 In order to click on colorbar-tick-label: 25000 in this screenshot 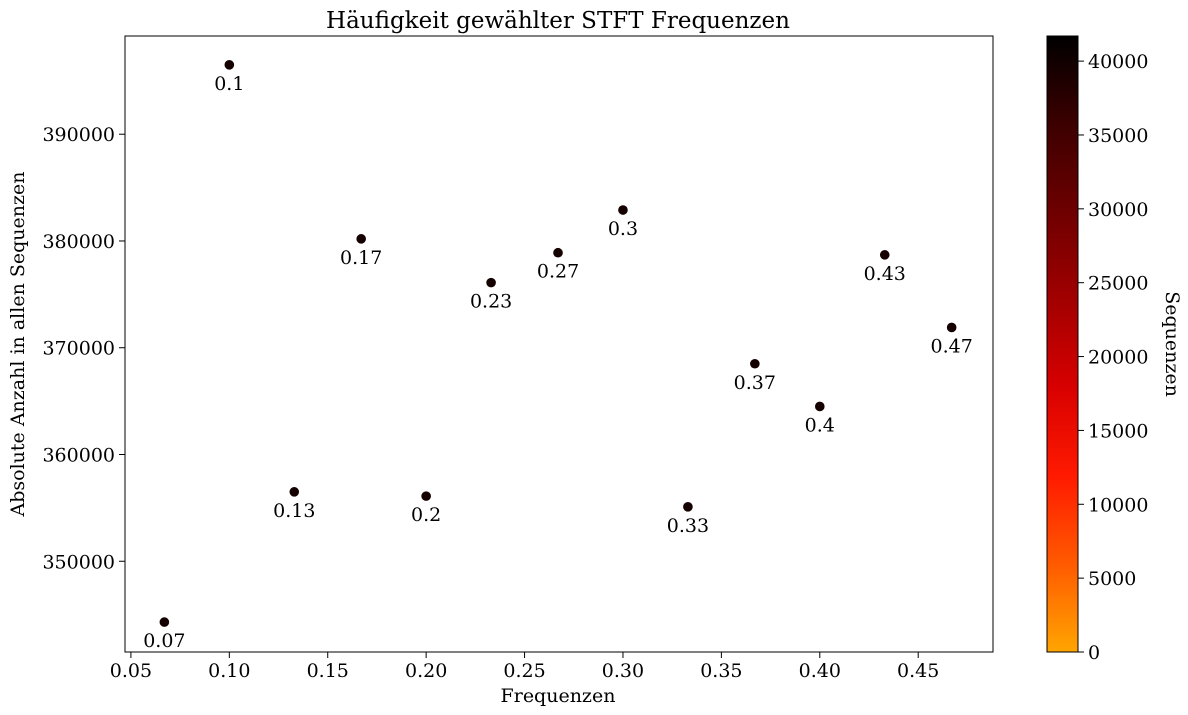, I will do `click(1118, 284)`.